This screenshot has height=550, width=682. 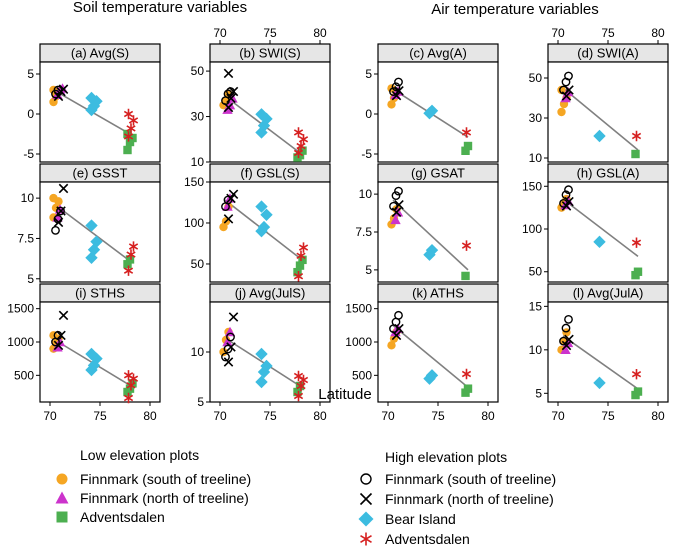 What do you see at coordinates (420, 519) in the screenshot?
I see `legend-high-label-2: Bear Island` at bounding box center [420, 519].